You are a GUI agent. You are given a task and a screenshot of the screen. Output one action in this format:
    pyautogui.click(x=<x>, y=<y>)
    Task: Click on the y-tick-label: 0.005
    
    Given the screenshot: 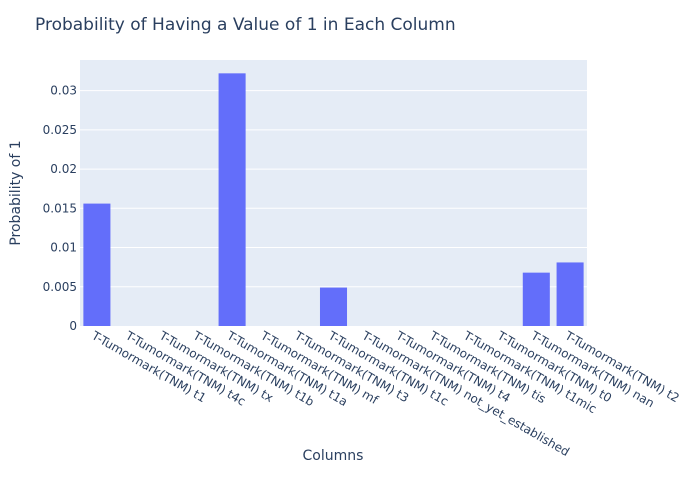 What is the action you would take?
    pyautogui.click(x=60, y=287)
    